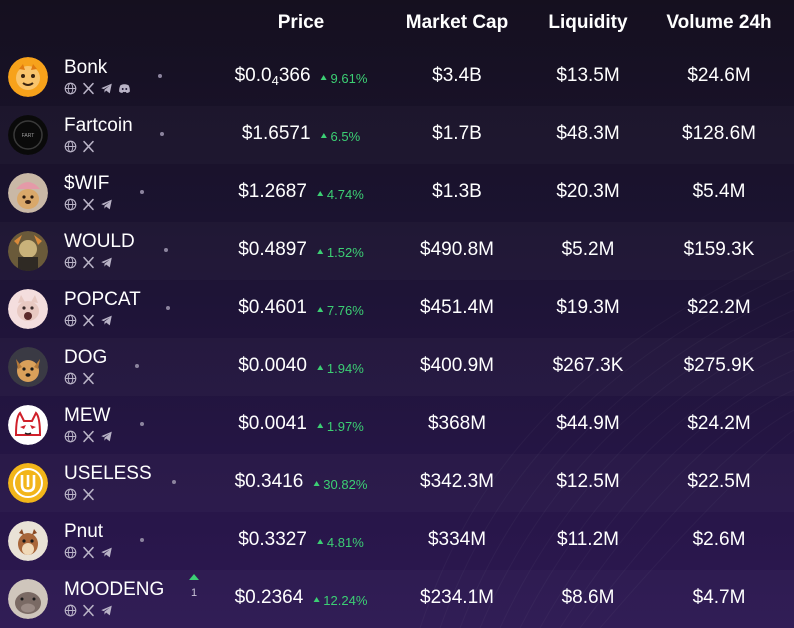 The height and width of the screenshot is (628, 794). I want to click on price-main: $0.4601, so click(272, 307).